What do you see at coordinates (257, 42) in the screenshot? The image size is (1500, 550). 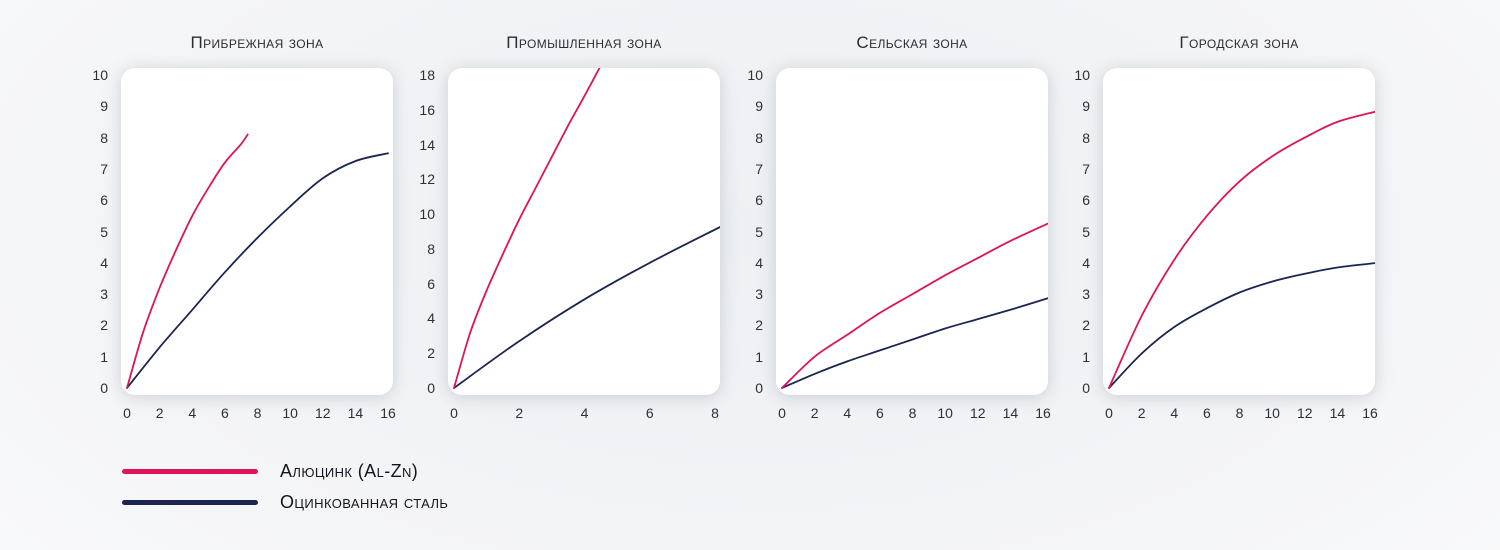 I see `chart-title: Прибрежная зона` at bounding box center [257, 42].